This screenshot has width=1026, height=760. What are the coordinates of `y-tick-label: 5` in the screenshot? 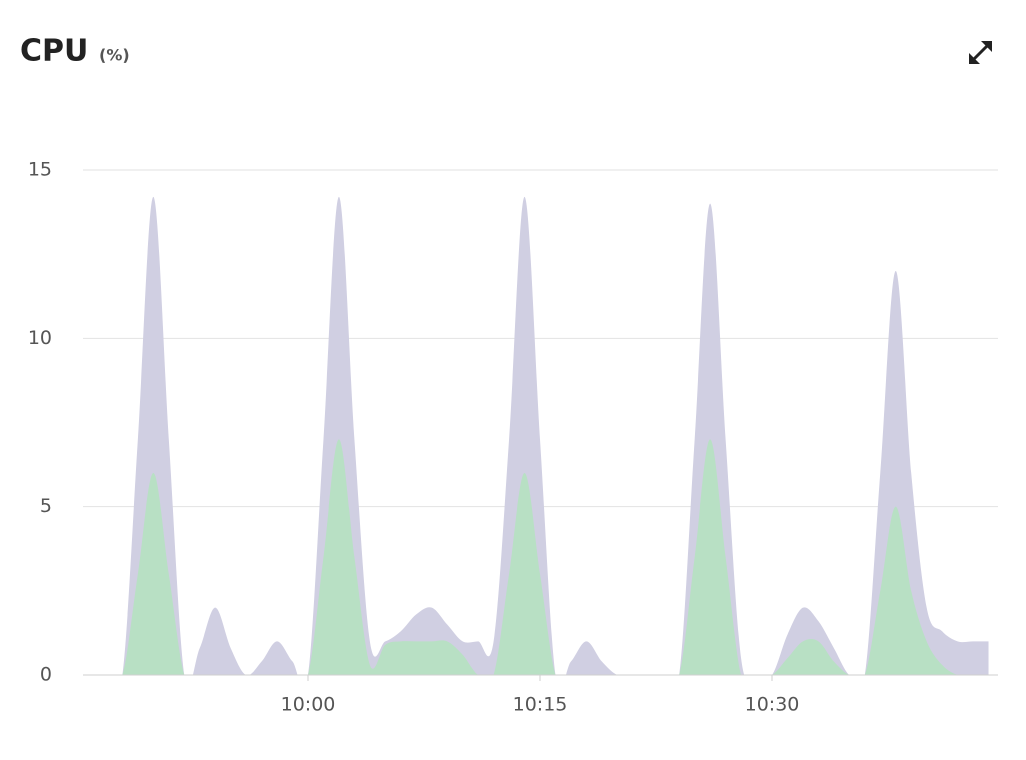 It's located at (46, 506).